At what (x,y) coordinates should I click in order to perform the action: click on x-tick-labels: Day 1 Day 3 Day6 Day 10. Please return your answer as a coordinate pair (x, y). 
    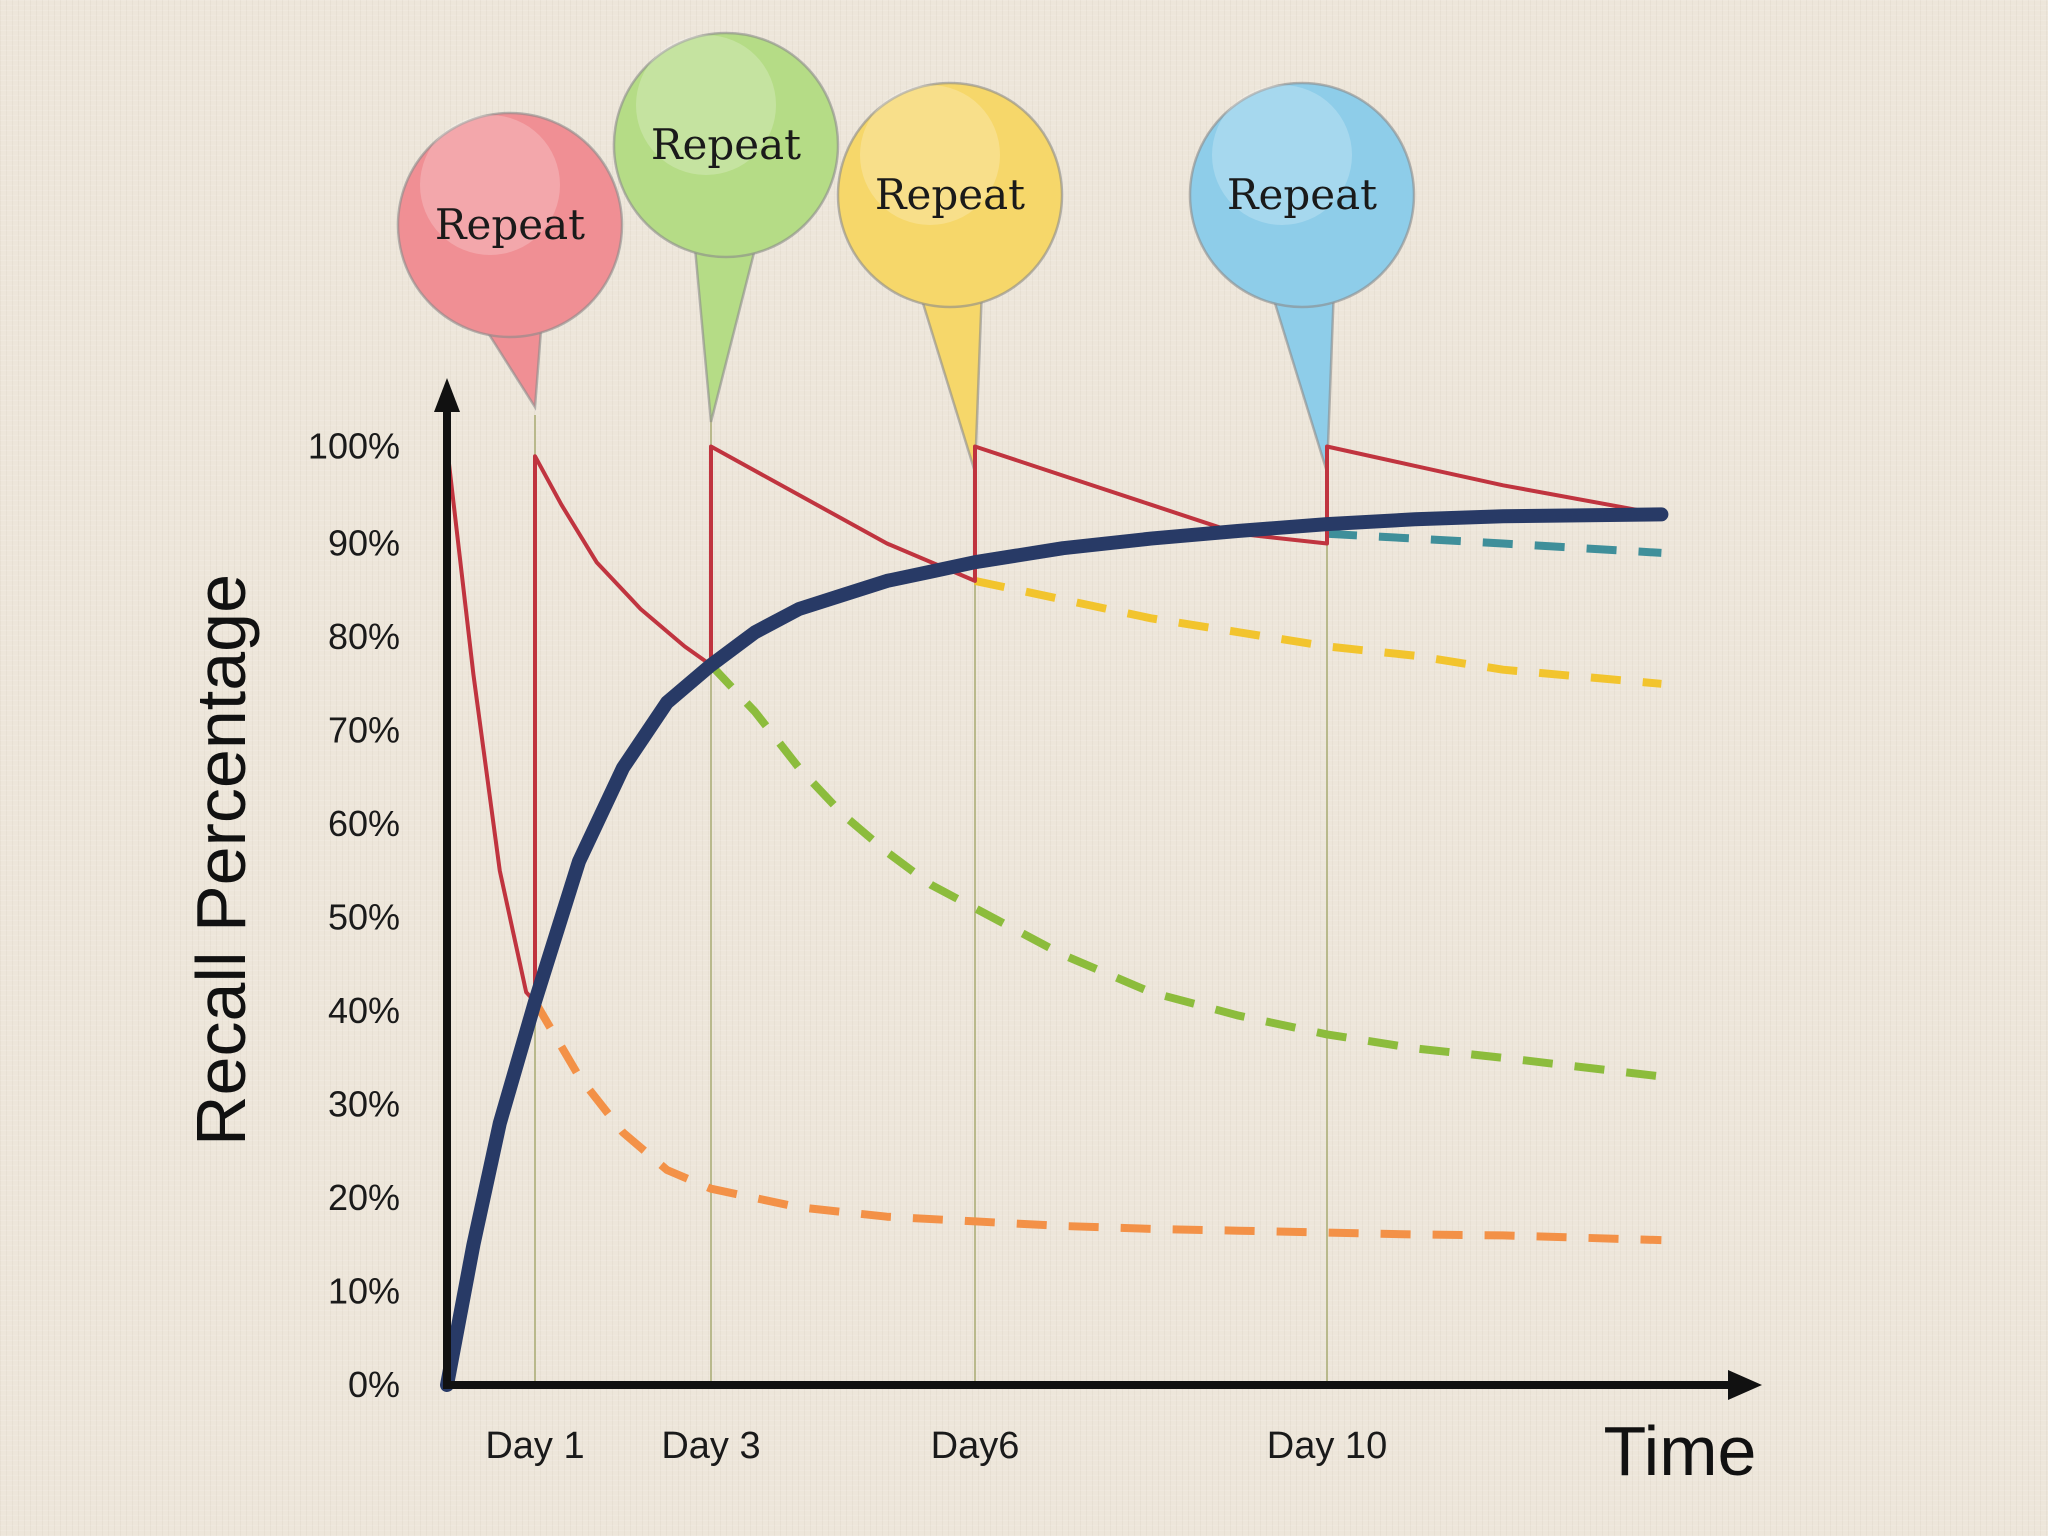
    Looking at the image, I should click on (936, 1446).